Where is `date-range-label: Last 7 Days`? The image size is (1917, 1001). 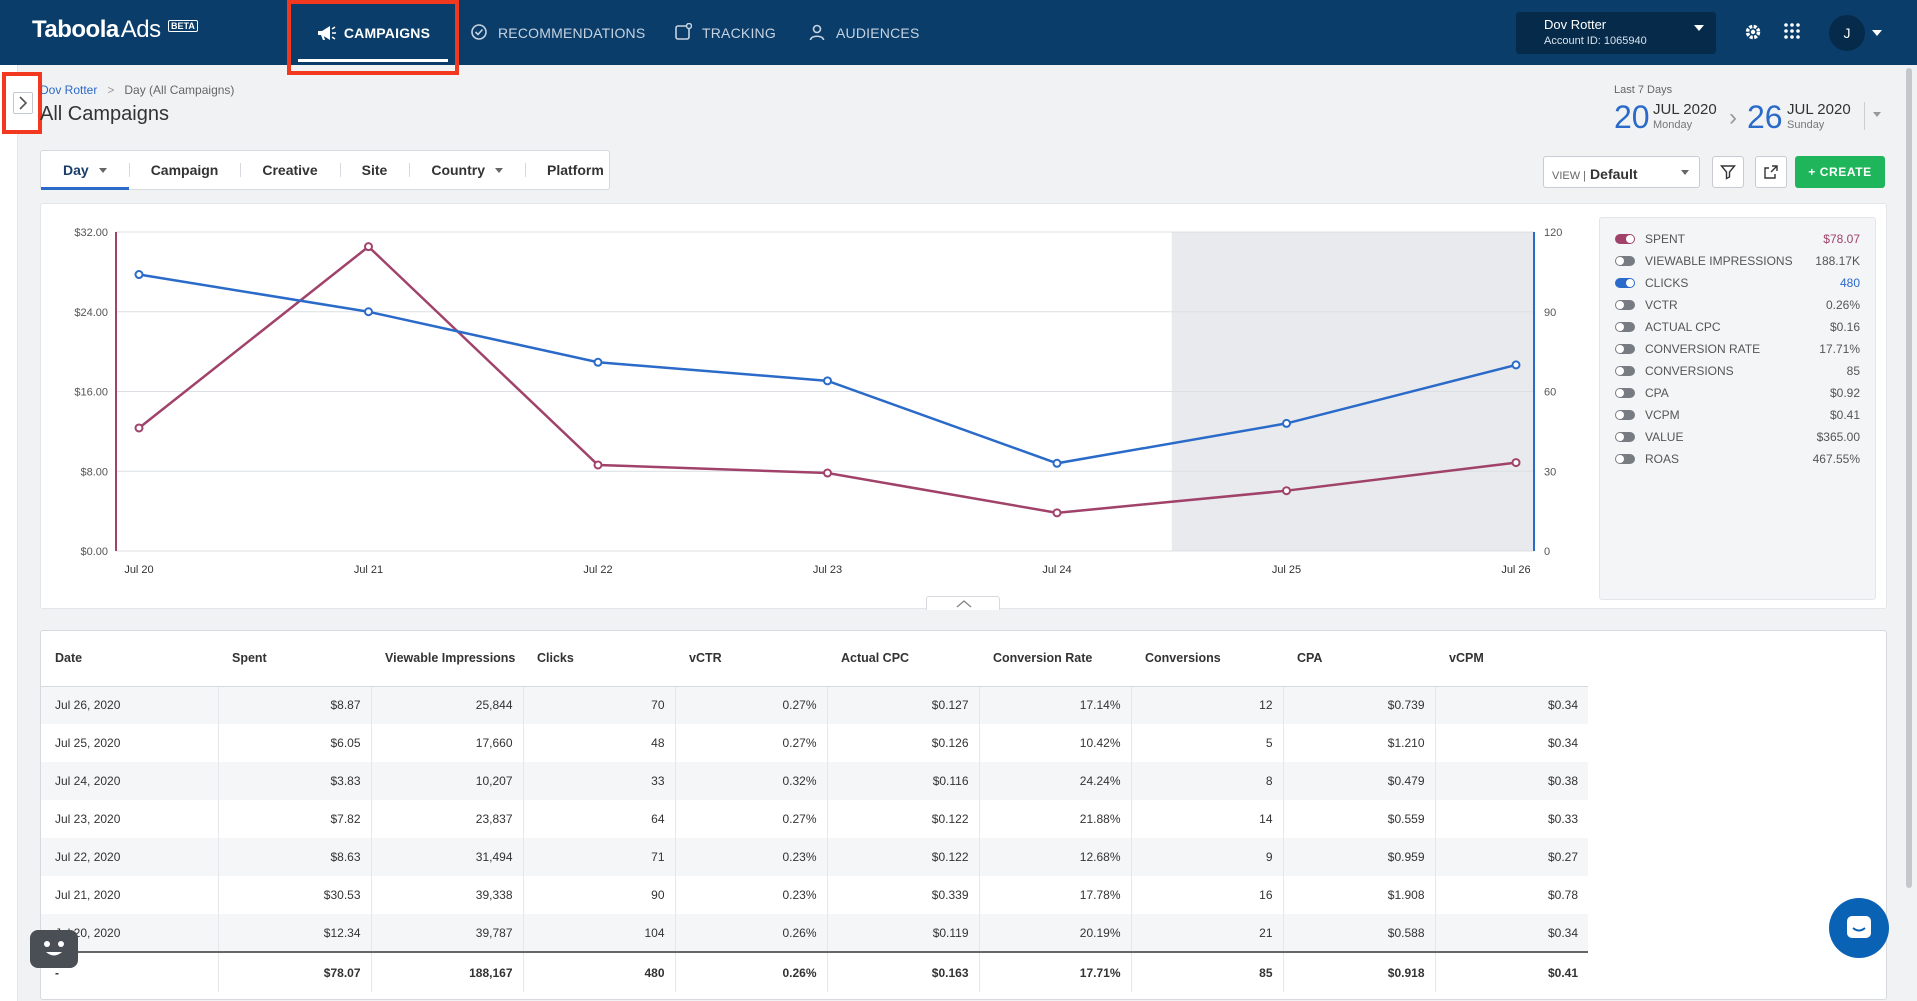
date-range-label: Last 7 Days is located at coordinates (1643, 90).